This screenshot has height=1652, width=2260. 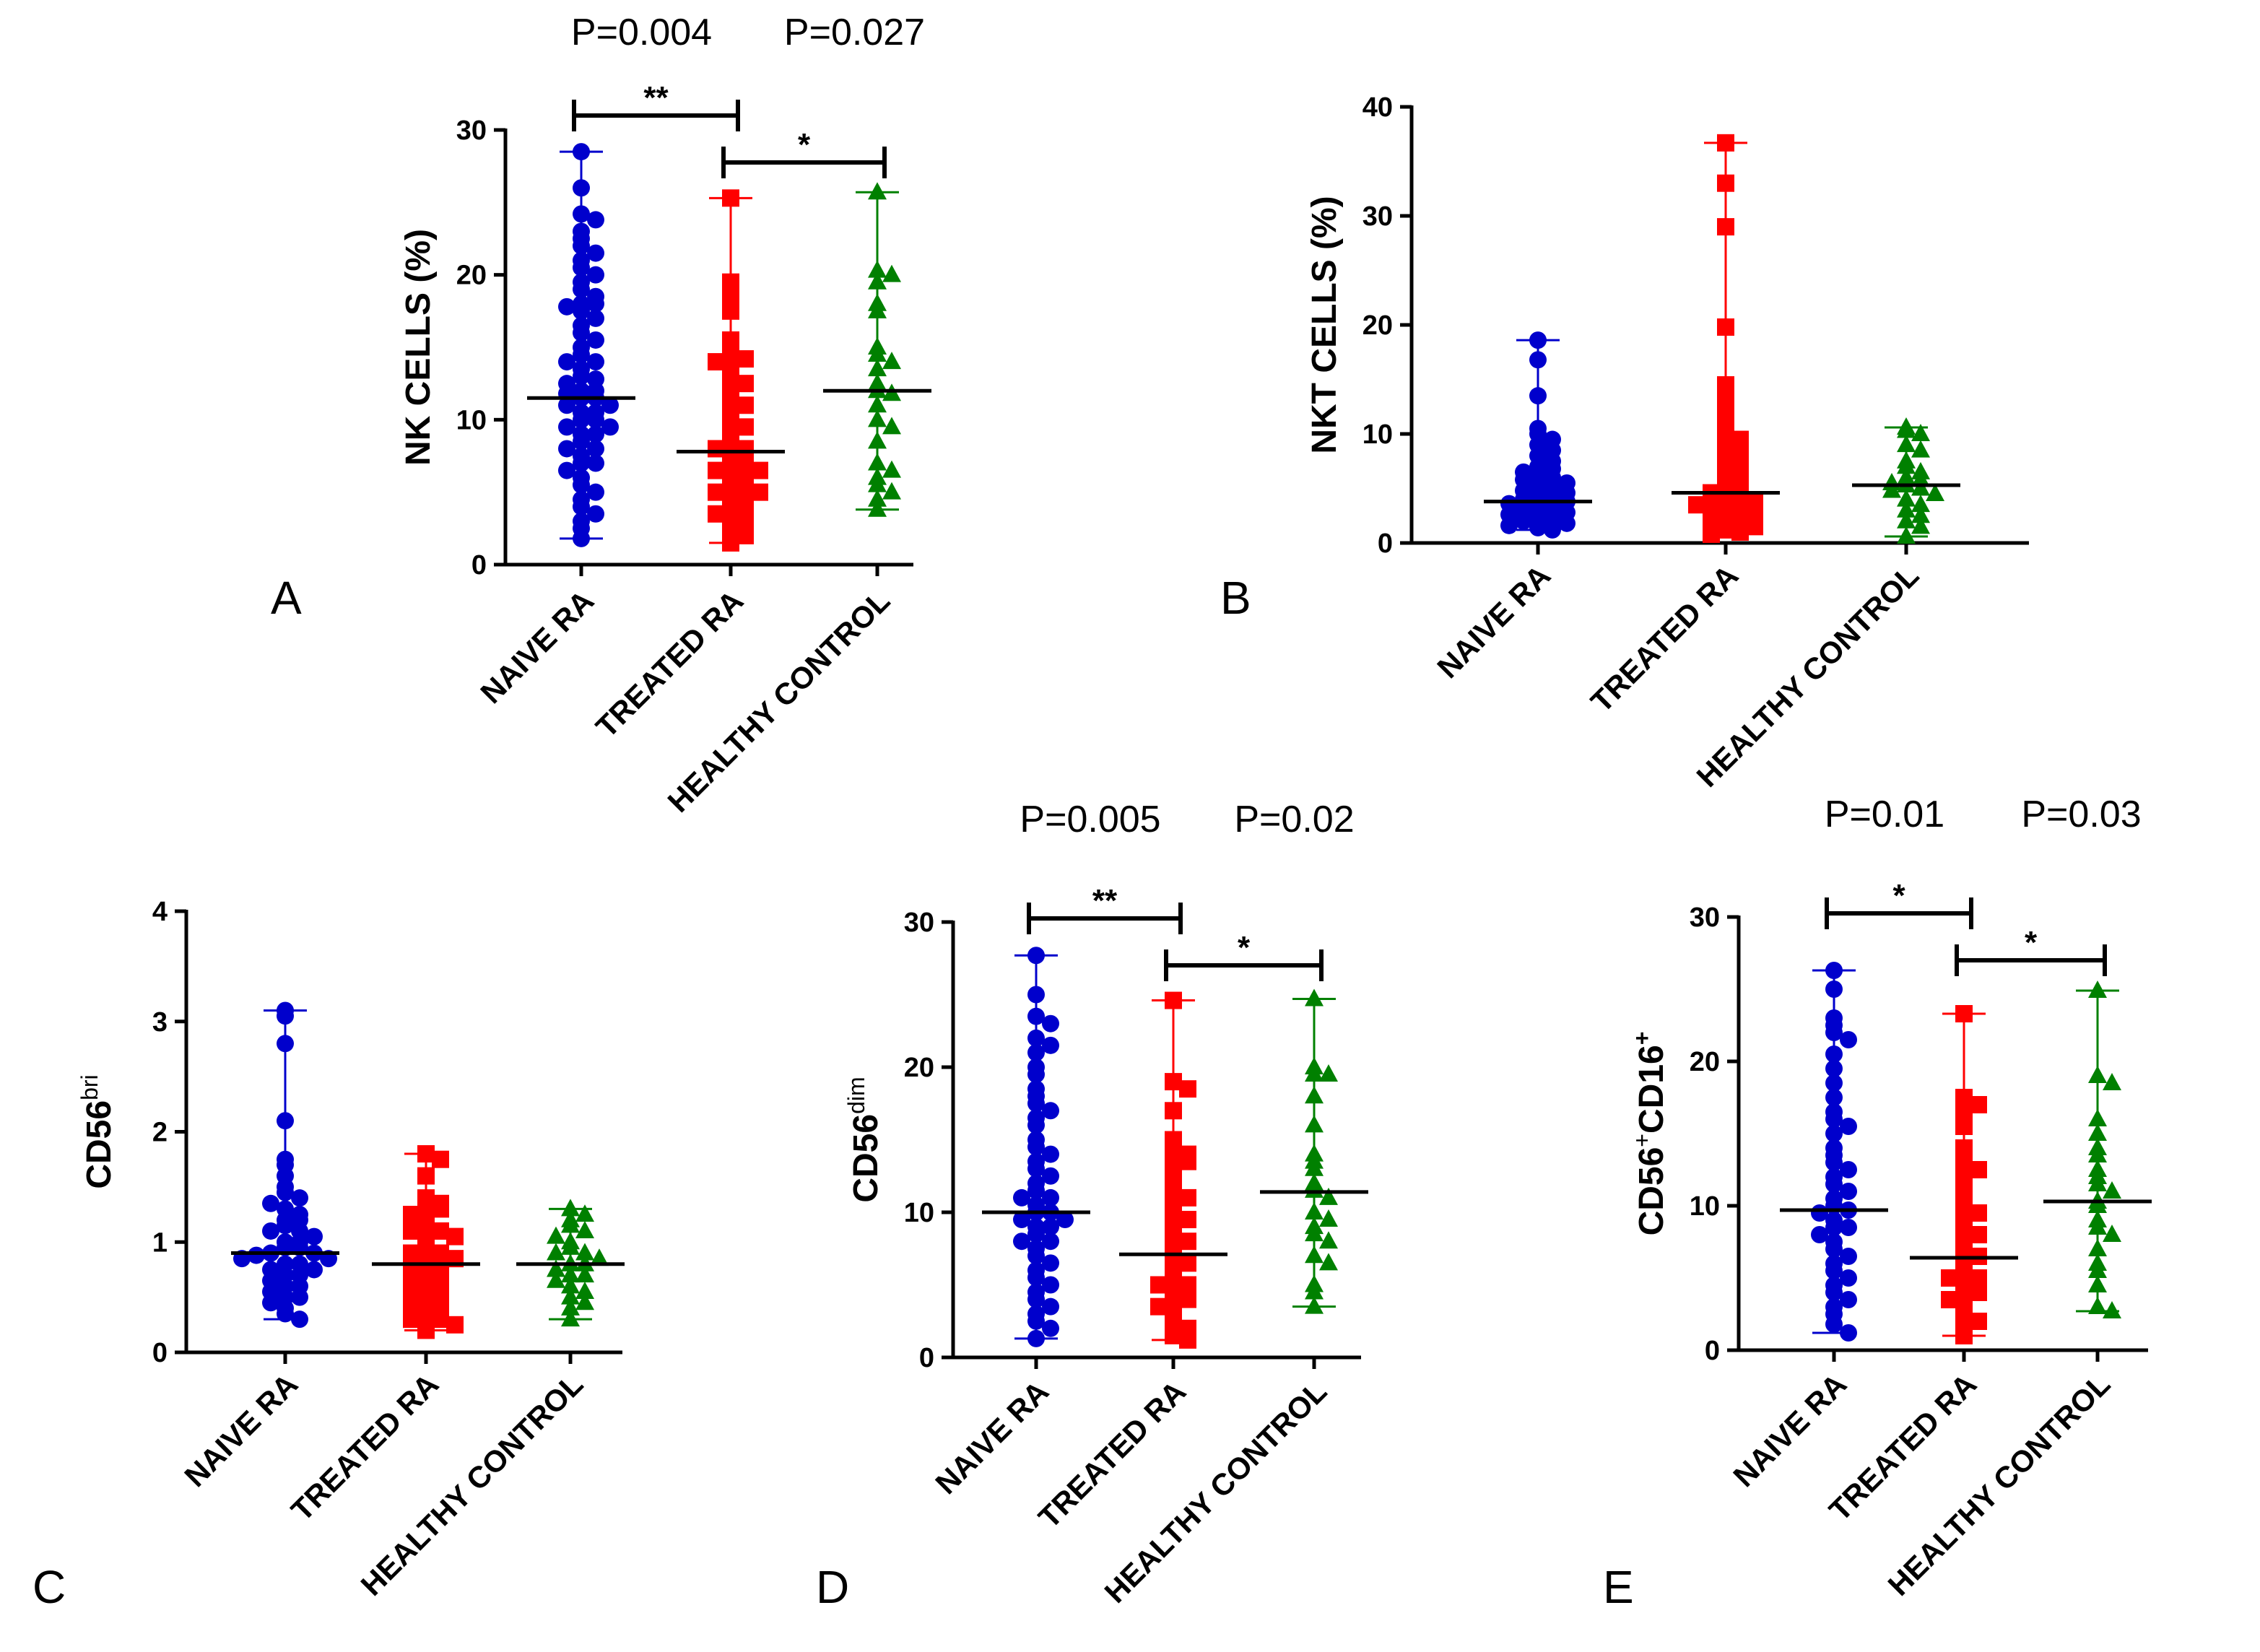 I want to click on panel-letter: A, so click(x=286, y=598).